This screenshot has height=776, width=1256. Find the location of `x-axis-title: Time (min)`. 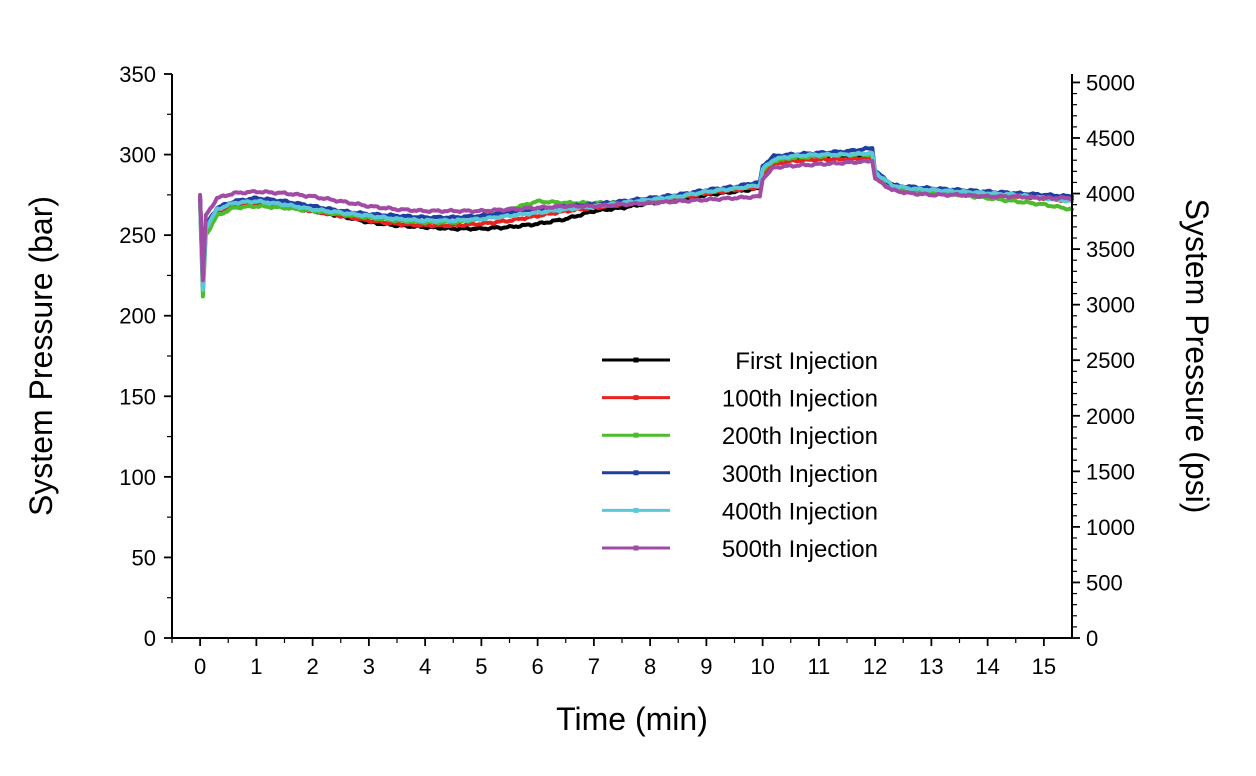

x-axis-title: Time (min) is located at coordinates (632, 719).